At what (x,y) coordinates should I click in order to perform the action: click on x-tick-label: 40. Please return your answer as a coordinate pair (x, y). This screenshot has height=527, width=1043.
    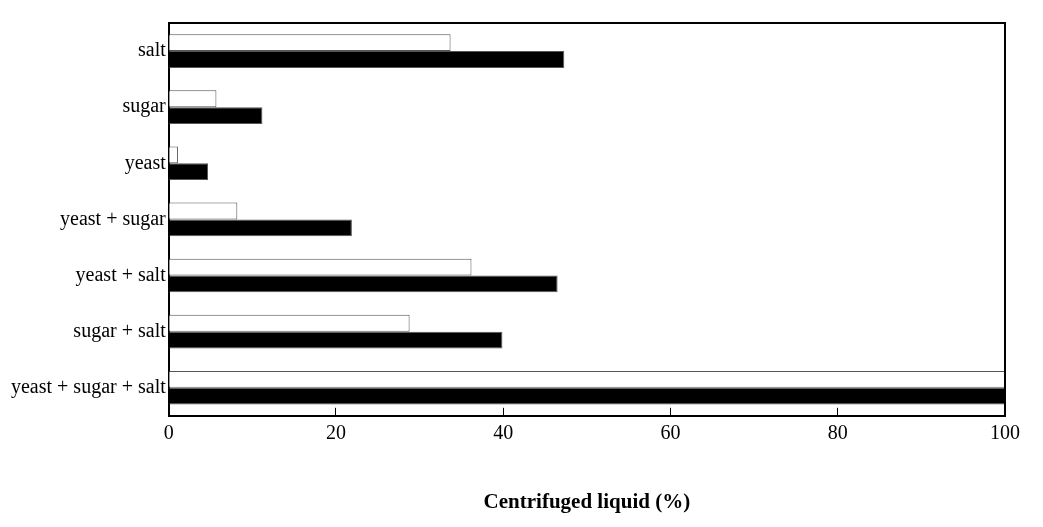
    Looking at the image, I should click on (503, 432).